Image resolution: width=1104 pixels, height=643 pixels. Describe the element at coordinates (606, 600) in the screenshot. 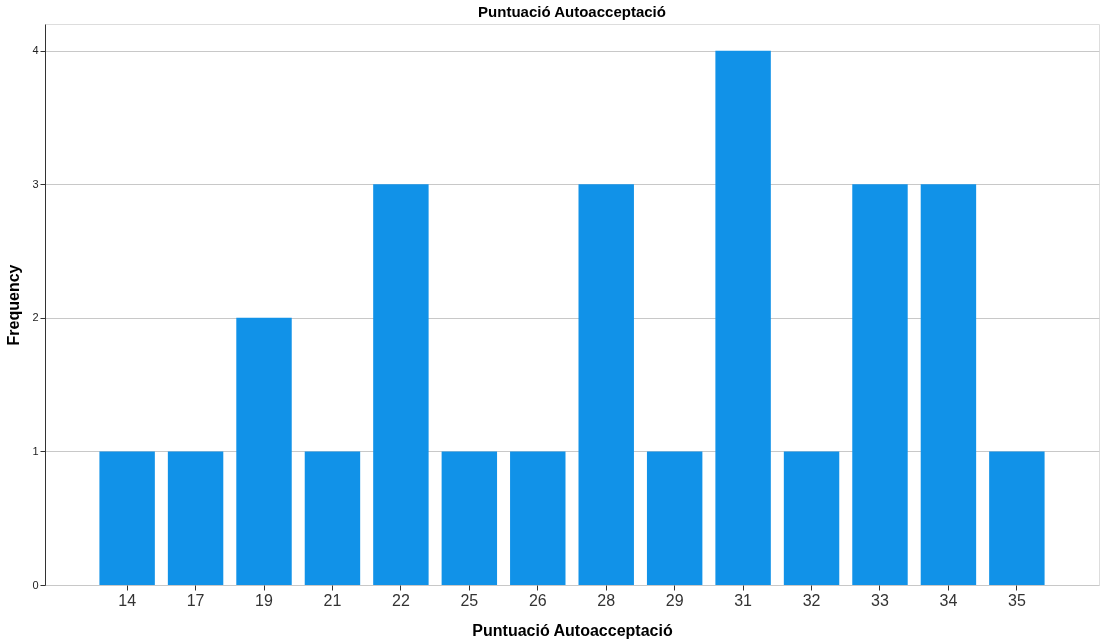

I see `x-tick-label: 28` at that location.